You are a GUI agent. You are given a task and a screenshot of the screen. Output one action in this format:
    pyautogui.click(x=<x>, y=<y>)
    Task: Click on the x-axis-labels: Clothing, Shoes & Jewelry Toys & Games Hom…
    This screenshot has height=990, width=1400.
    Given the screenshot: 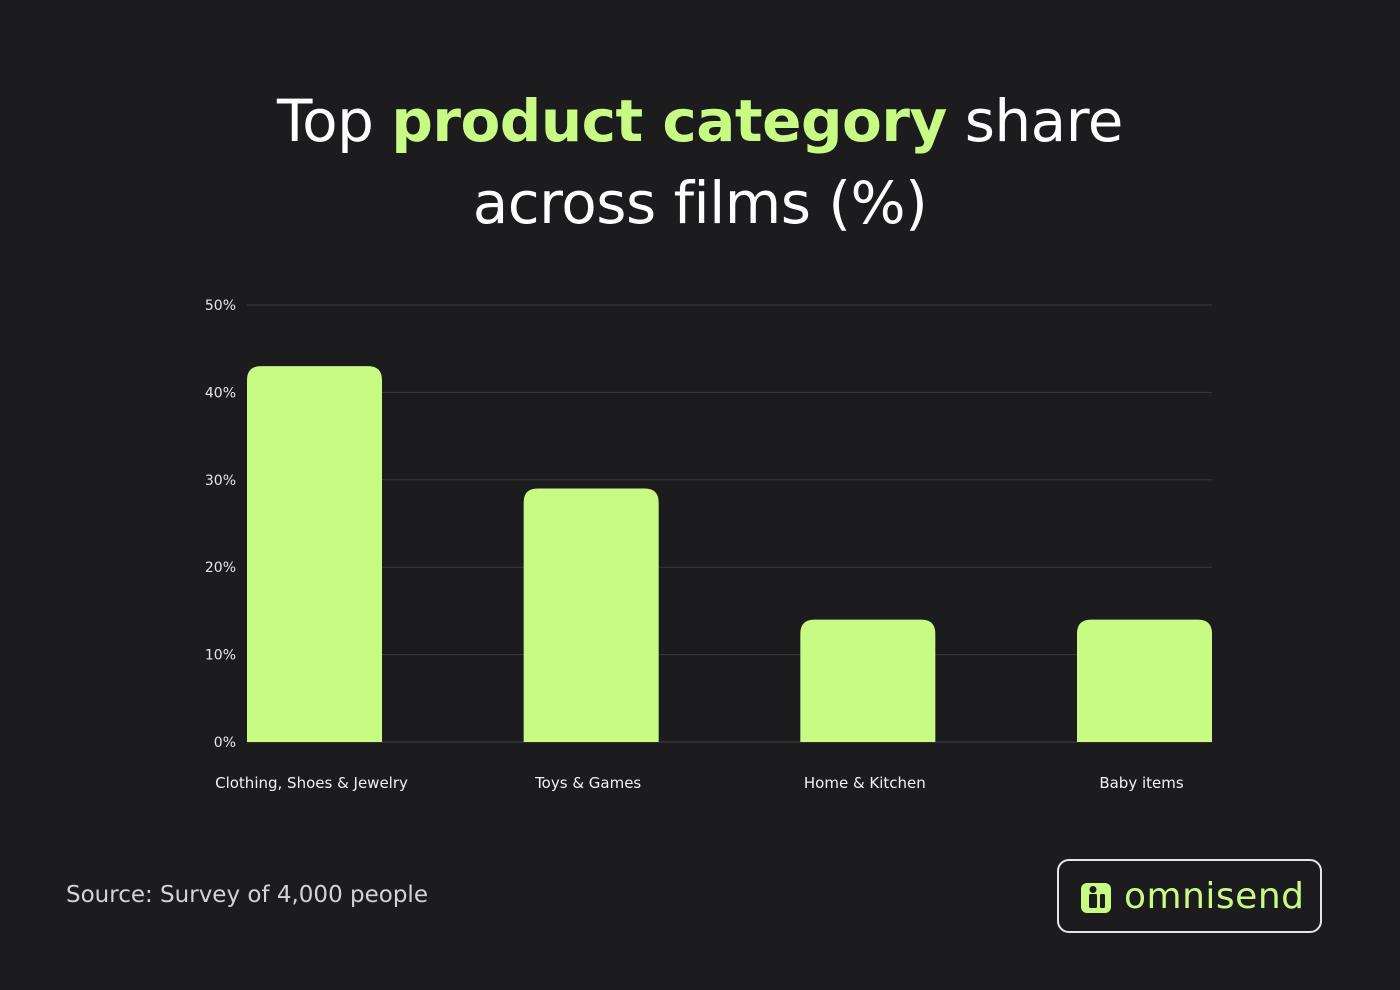 What is the action you would take?
    pyautogui.click(x=699, y=783)
    